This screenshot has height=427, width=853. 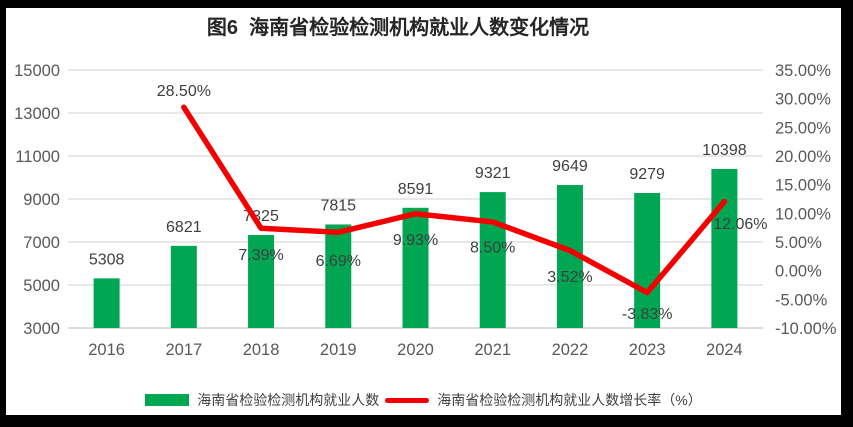 I want to click on chart-legend: 海南省检验检测机构就业人数 海南省检验检测机构就业人数增长率（%）, so click(x=423, y=400).